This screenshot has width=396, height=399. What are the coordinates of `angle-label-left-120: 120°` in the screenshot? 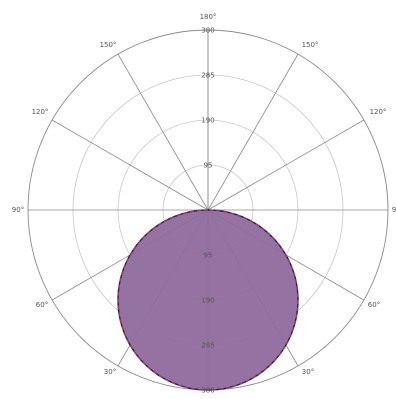 It's located at (40, 112).